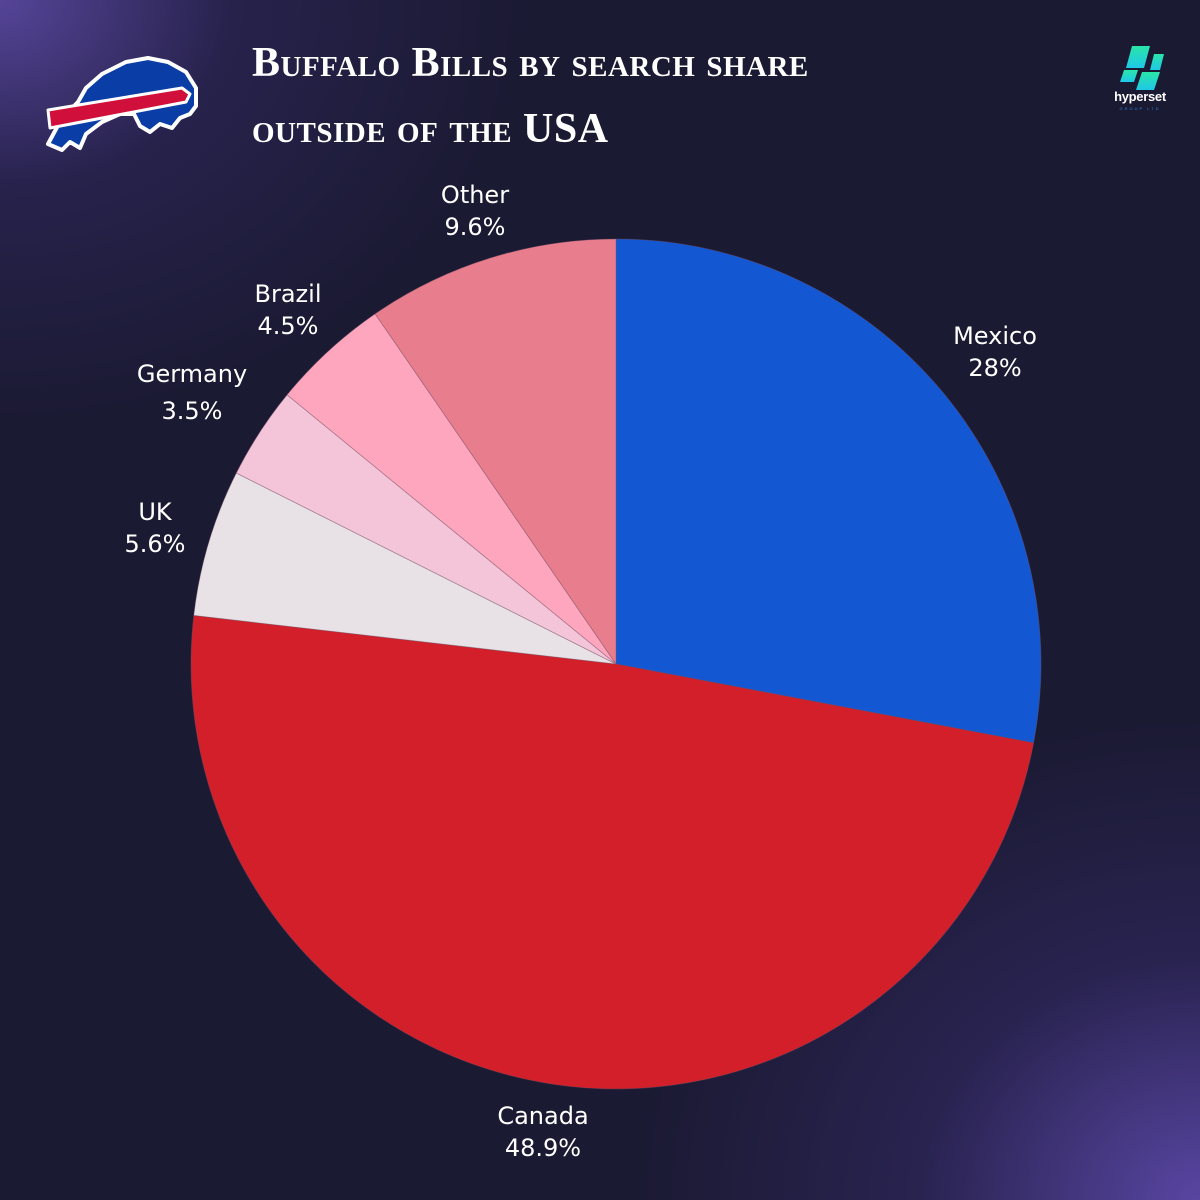 This screenshot has width=1200, height=1200. I want to click on label-mexico-name: Mexico, so click(995, 336).